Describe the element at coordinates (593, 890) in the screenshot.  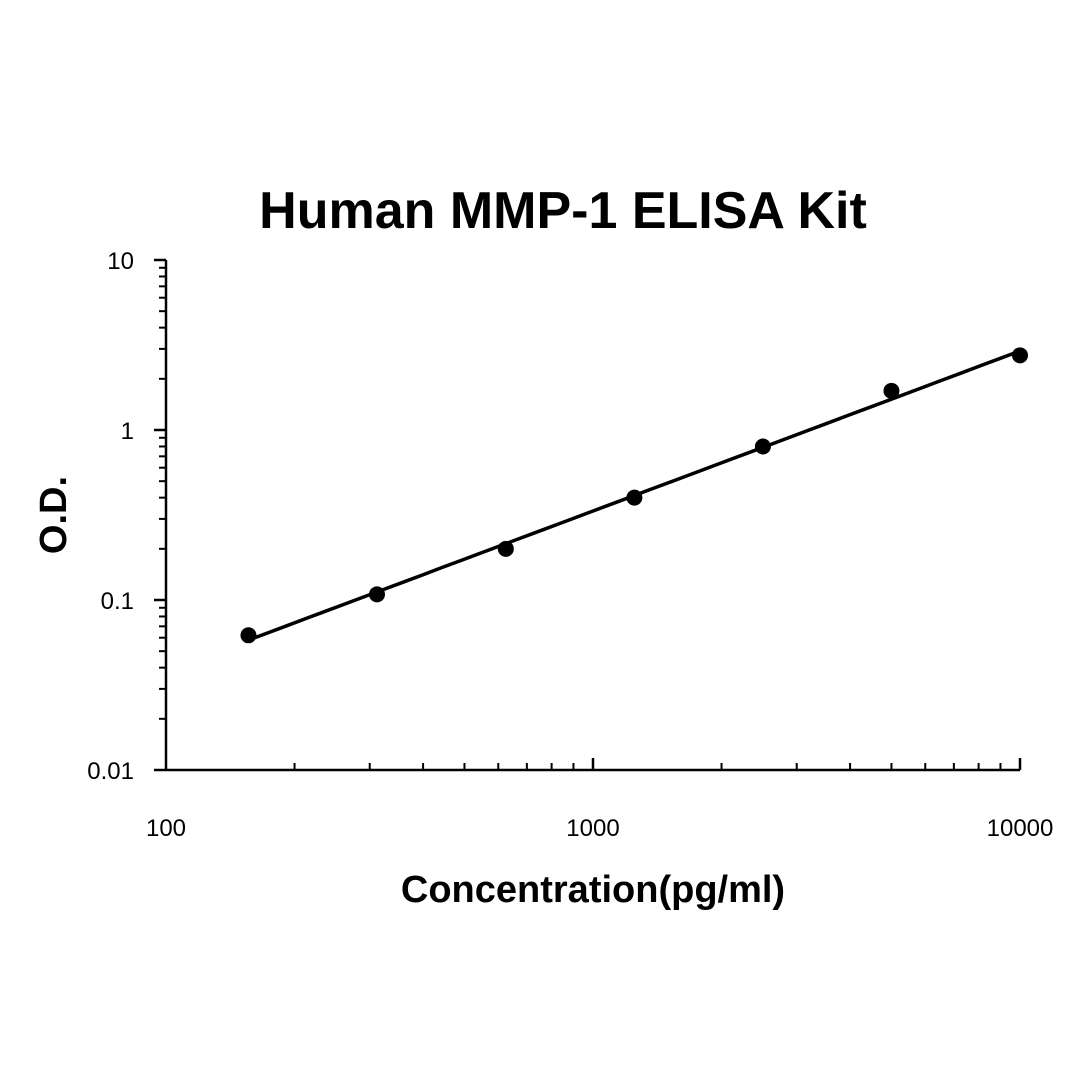
I see `x-axis-label: Concentration(pg/ml)` at that location.